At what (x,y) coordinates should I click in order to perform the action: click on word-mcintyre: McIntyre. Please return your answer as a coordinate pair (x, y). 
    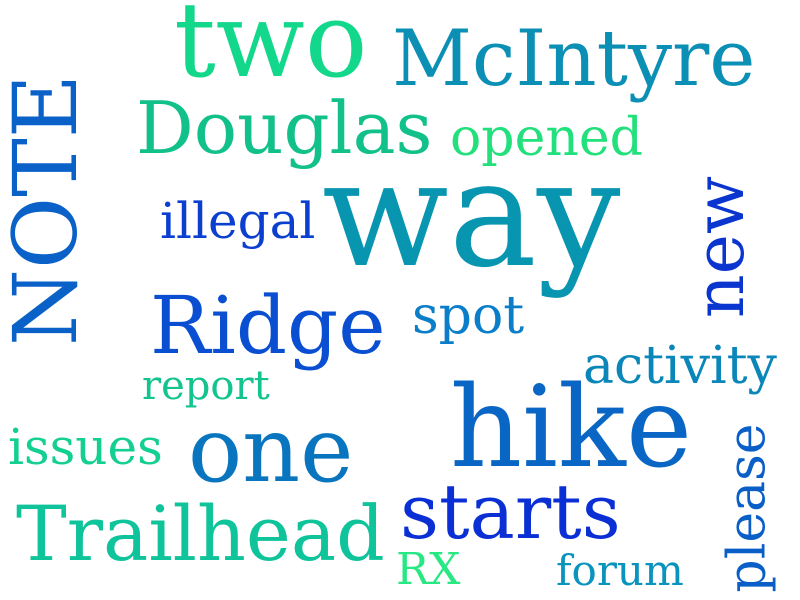
    Looking at the image, I should click on (574, 59).